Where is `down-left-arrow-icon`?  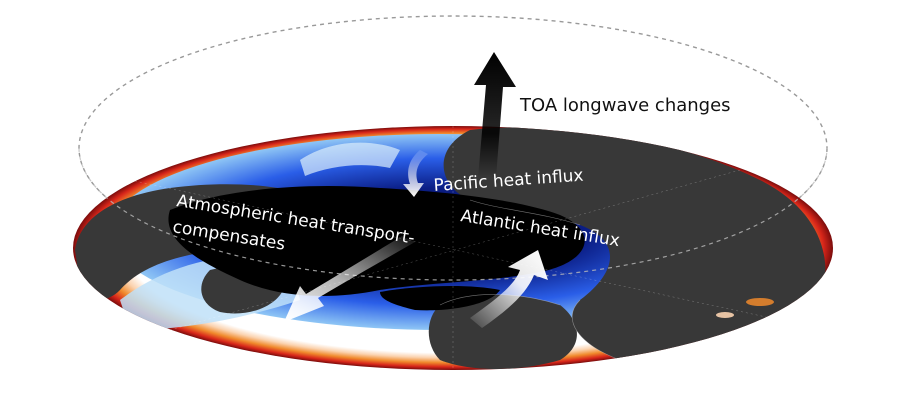 down-left-arrow-icon is located at coordinates (349, 279).